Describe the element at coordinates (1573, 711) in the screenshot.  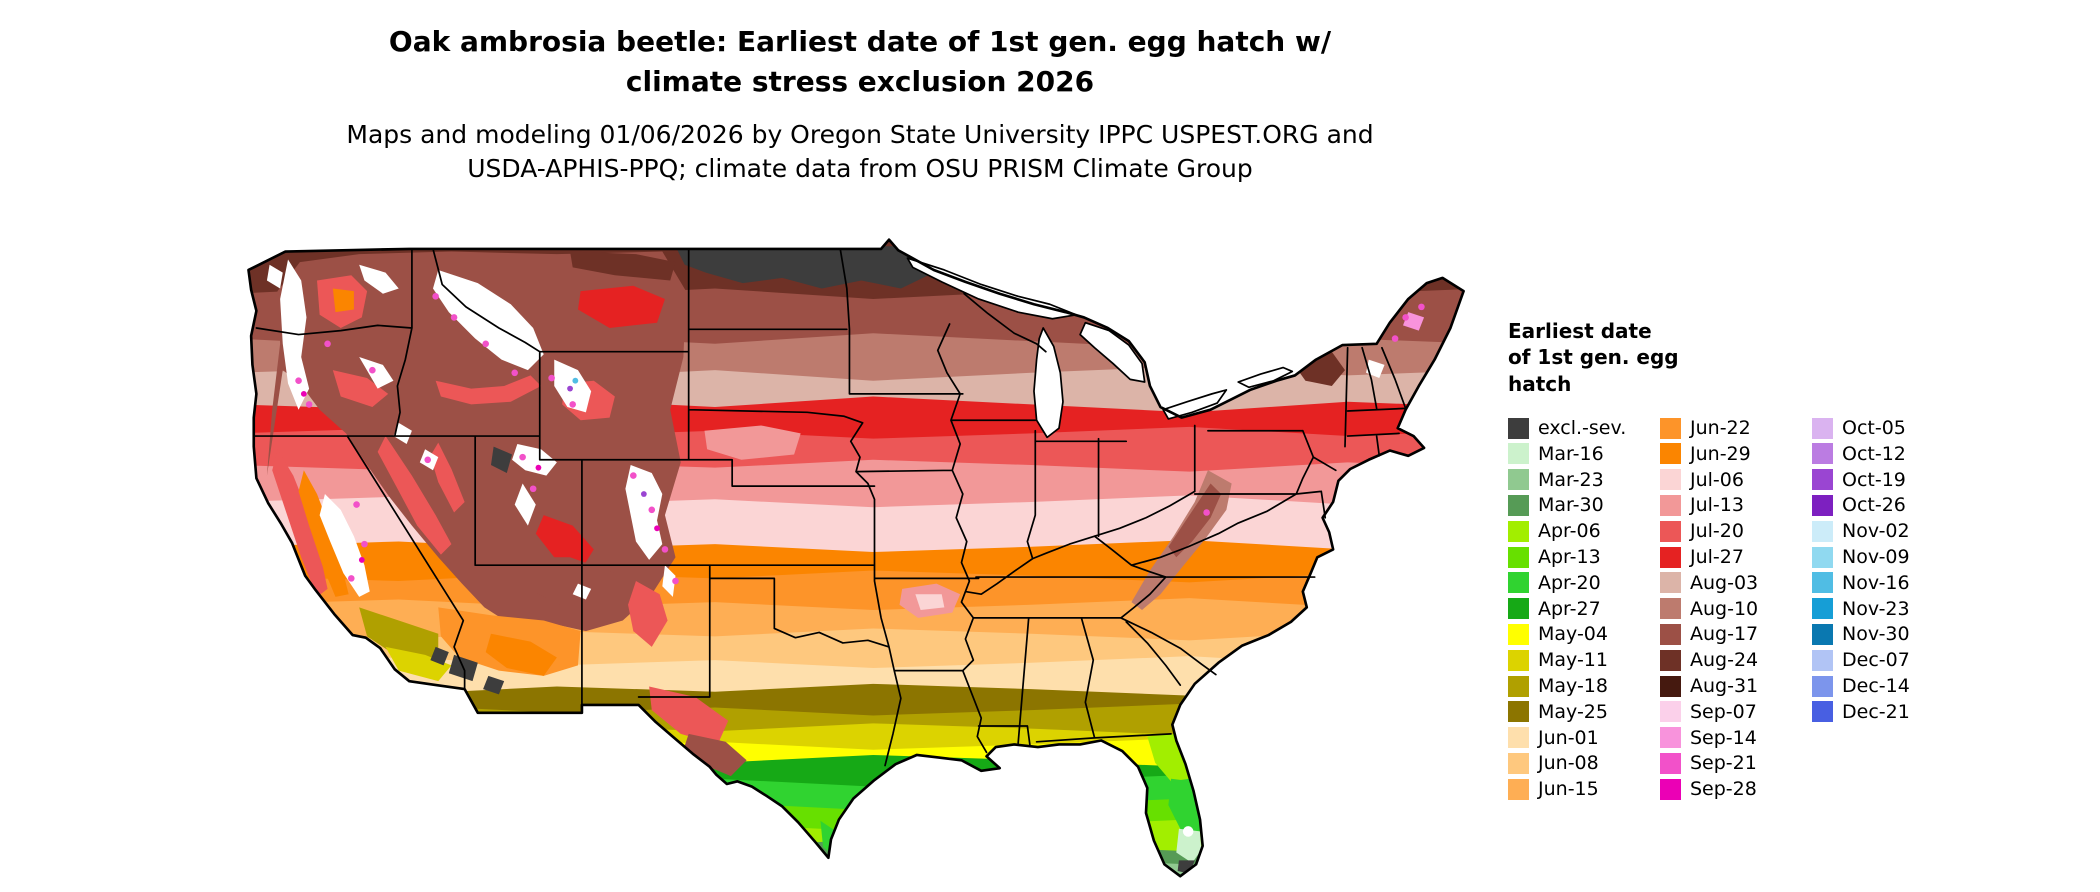
I see `legend-label: May-25` at that location.